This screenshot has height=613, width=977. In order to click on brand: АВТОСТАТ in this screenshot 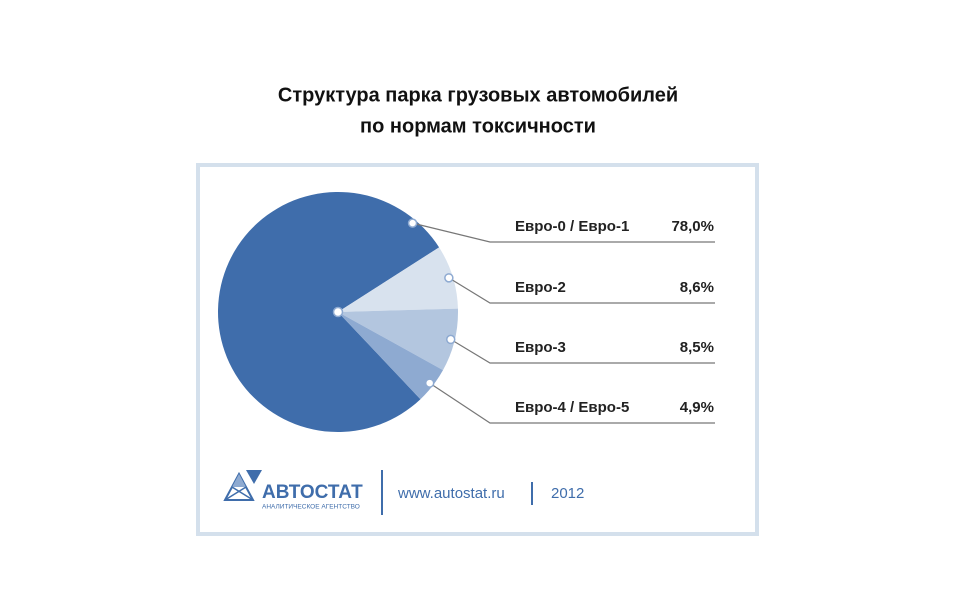, I will do `click(312, 492)`.